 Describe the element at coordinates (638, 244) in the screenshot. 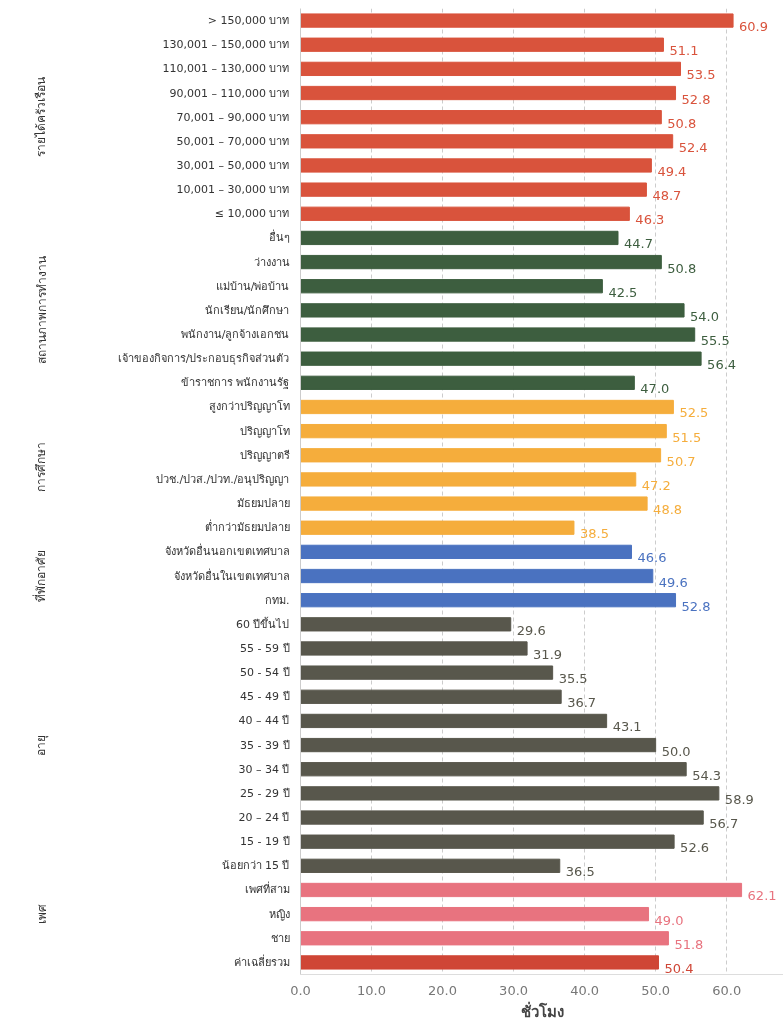

I see `data-label: 44.7` at that location.